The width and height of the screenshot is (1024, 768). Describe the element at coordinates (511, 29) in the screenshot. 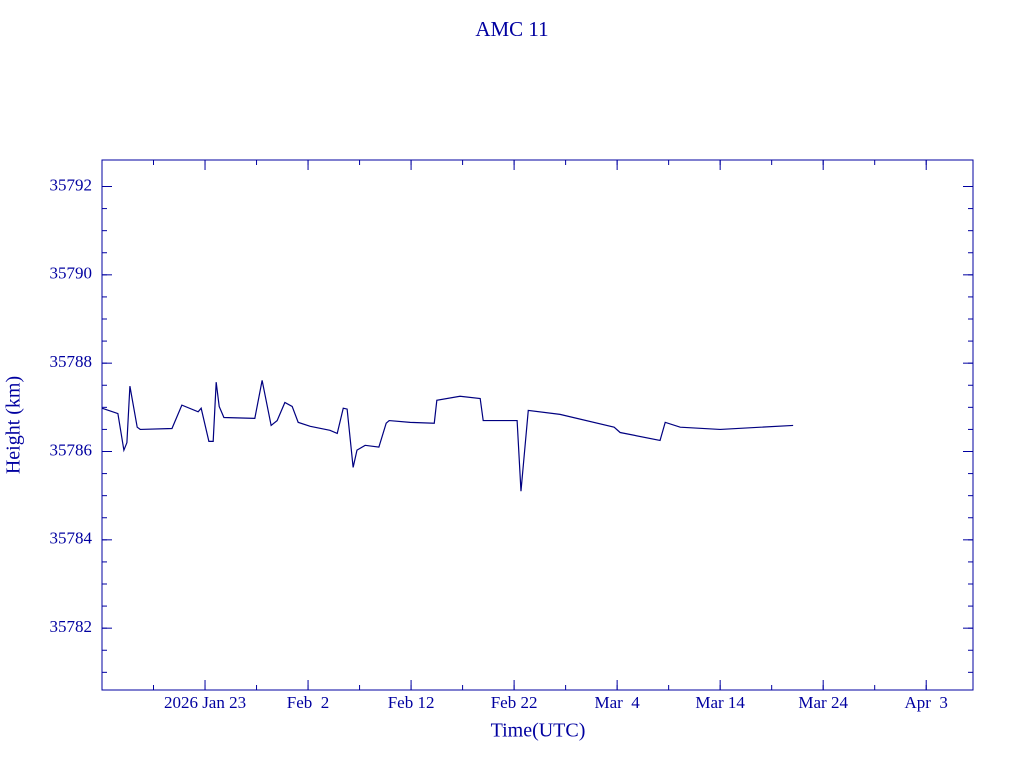

I see `chart-title: AMC 11` at that location.